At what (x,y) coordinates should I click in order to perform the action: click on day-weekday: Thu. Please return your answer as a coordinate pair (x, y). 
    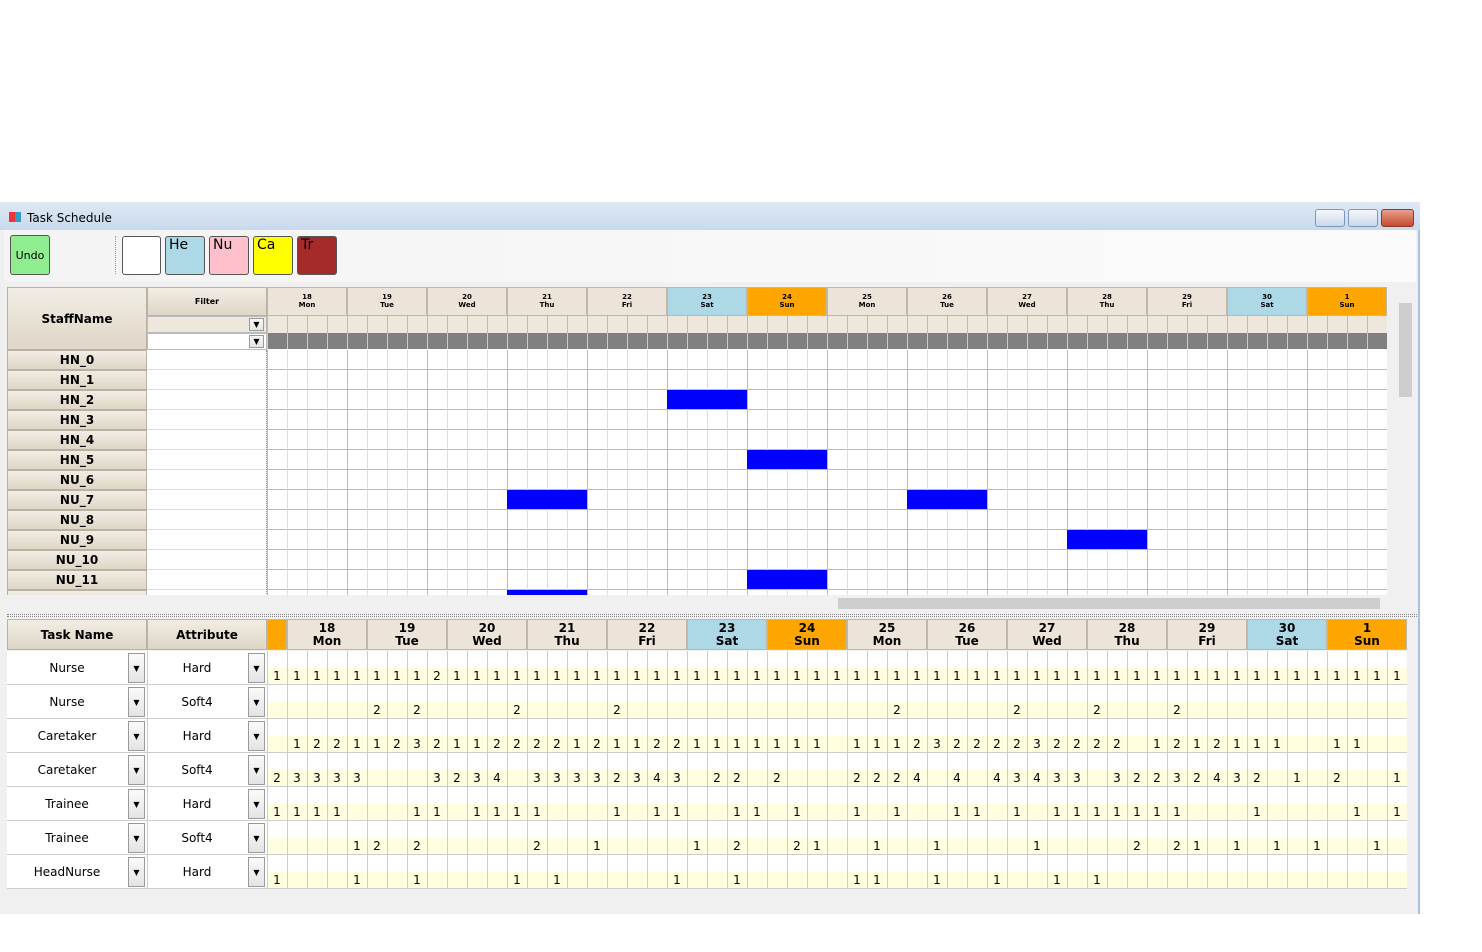
    Looking at the image, I should click on (567, 641).